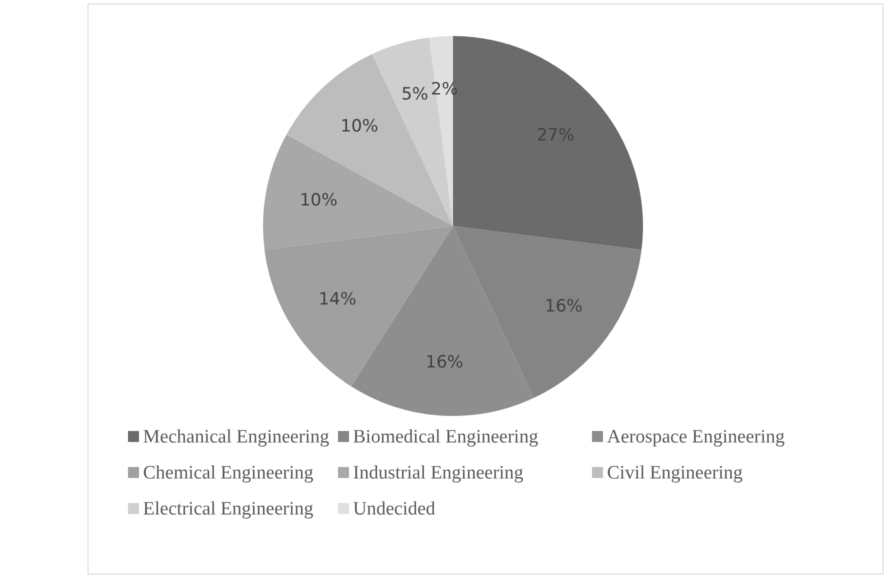 The image size is (887, 578). Describe the element at coordinates (337, 299) in the screenshot. I see `data-label: 14%` at that location.